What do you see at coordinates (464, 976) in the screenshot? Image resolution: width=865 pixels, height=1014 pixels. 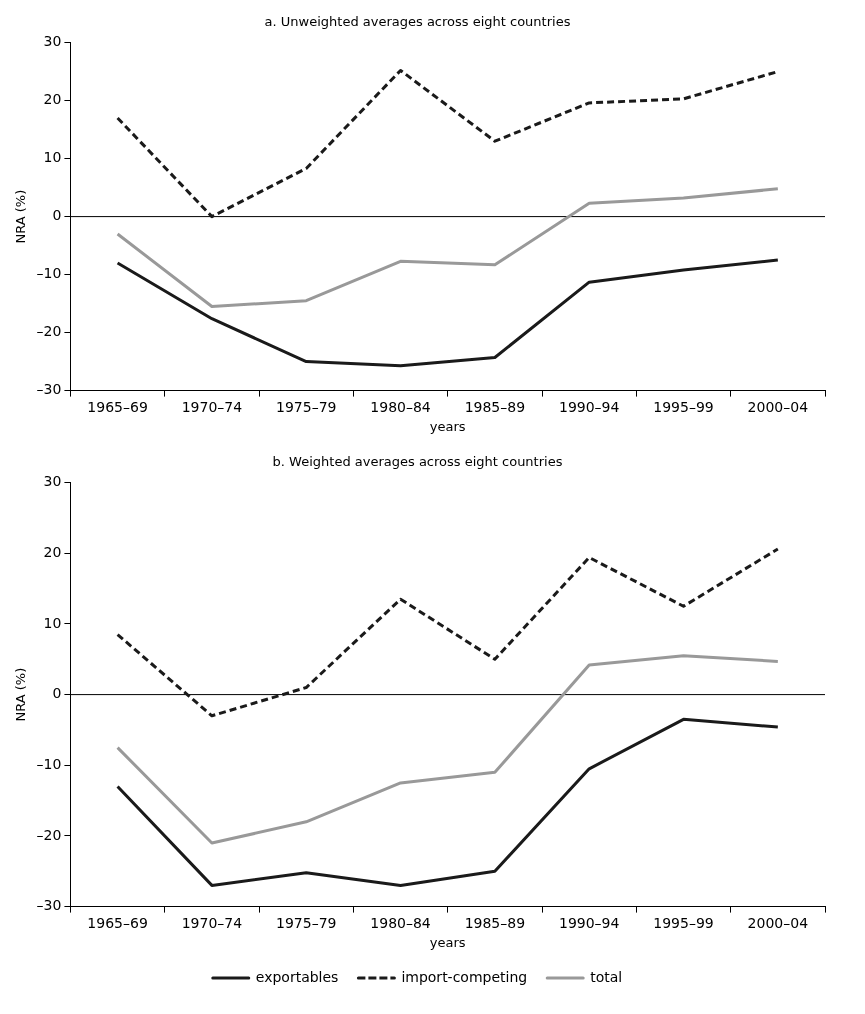 I see `legend-label: import-competing` at bounding box center [464, 976].